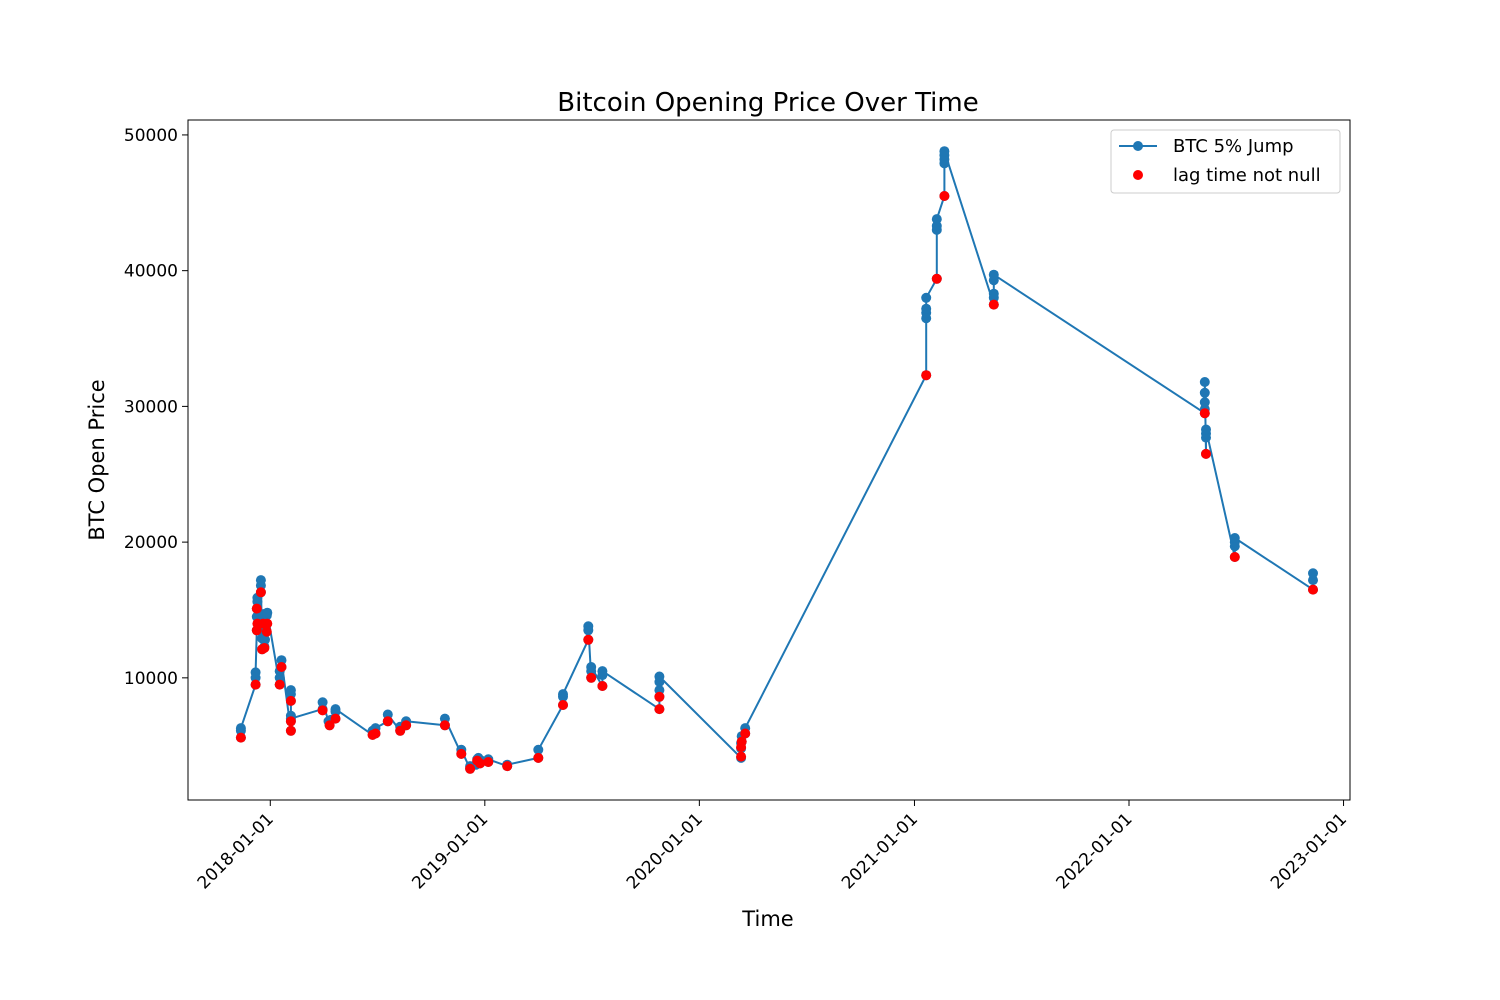 This screenshot has width=1500, height=1000. What do you see at coordinates (1309, 851) in the screenshot?
I see `x-tick-label: 2023-01-01` at bounding box center [1309, 851].